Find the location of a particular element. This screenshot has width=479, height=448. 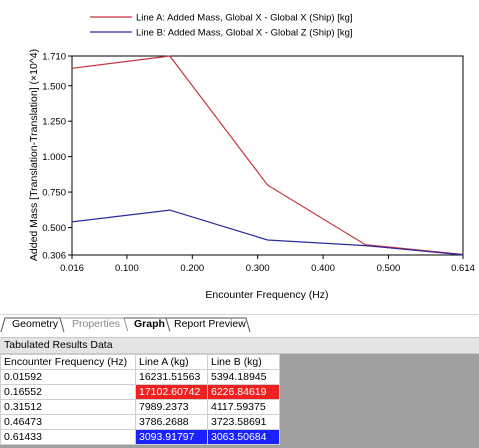

line-b-min-cell: 3063.50684 is located at coordinates (243, 437).